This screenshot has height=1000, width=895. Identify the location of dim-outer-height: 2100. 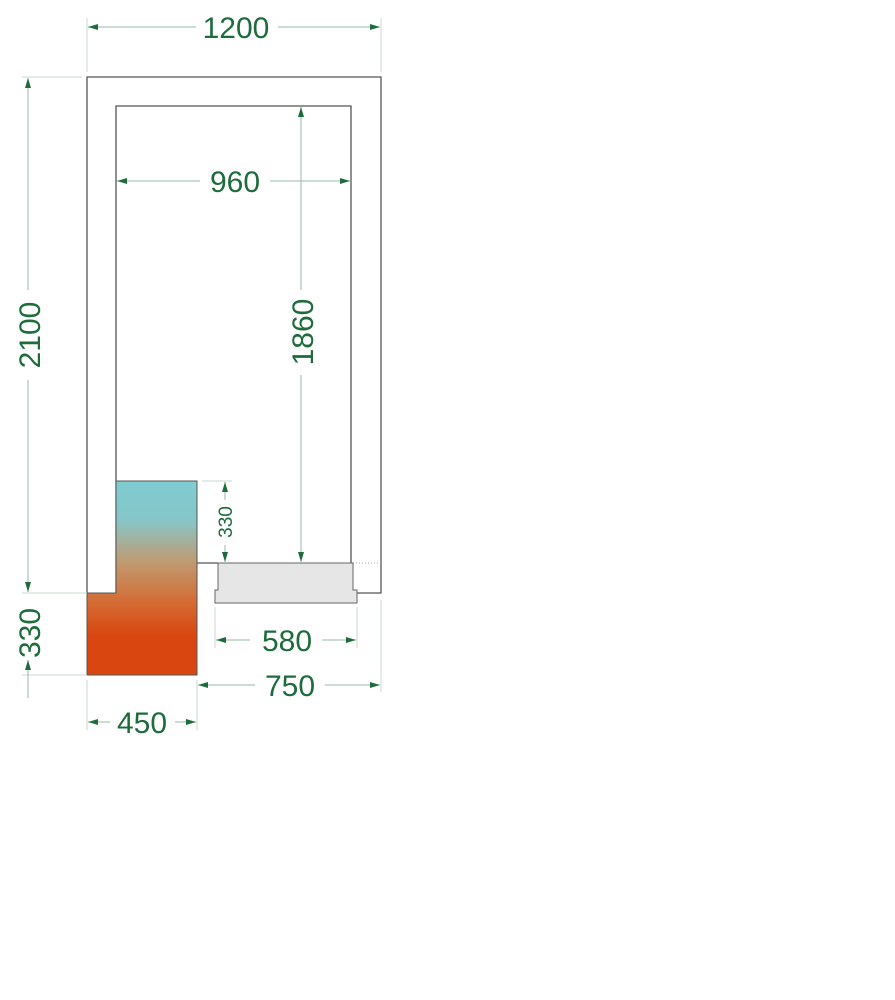
(30, 335).